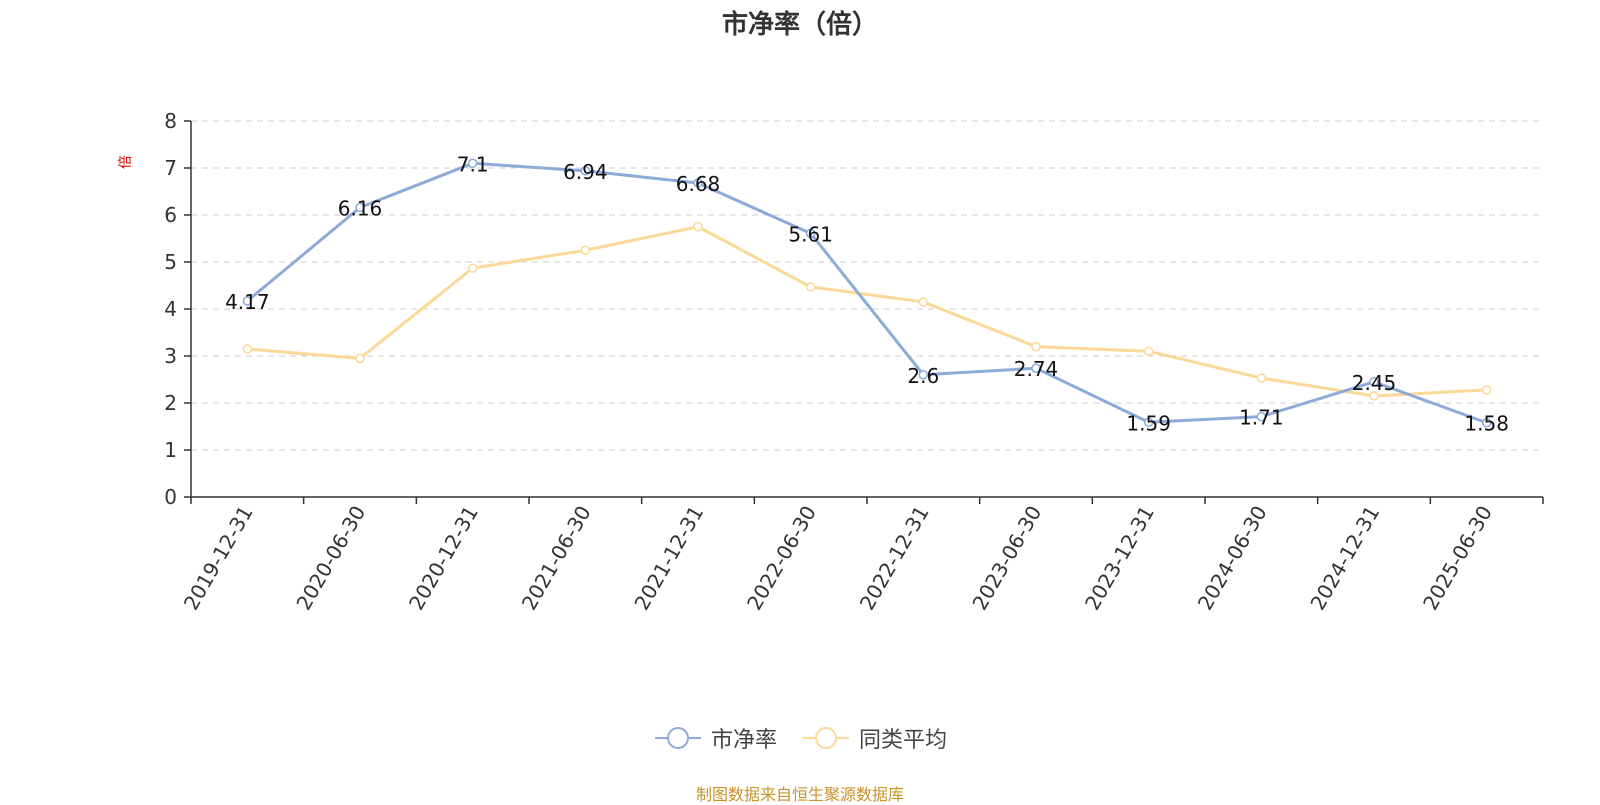  I want to click on y-axis: 0 1 2 3 4 5 6 7 8, so click(178, 309).